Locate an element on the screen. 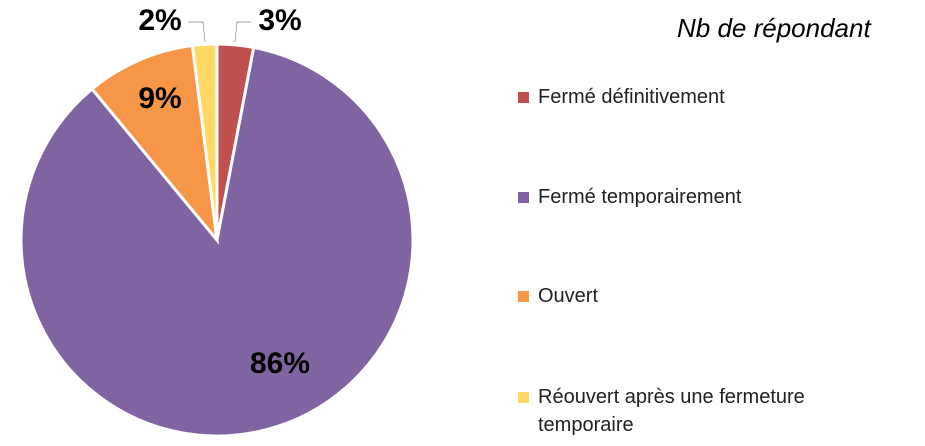  legend-label: Réouvert après une fermeture temporaire is located at coordinates (671, 411).